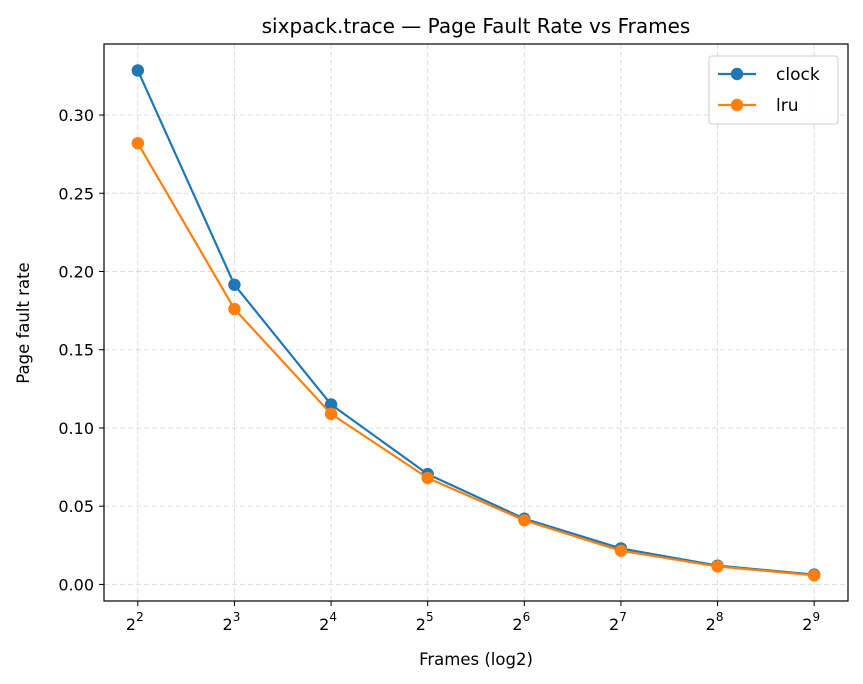 This screenshot has height=684, width=863. I want to click on y-tick-label: 0.00, so click(76, 584).